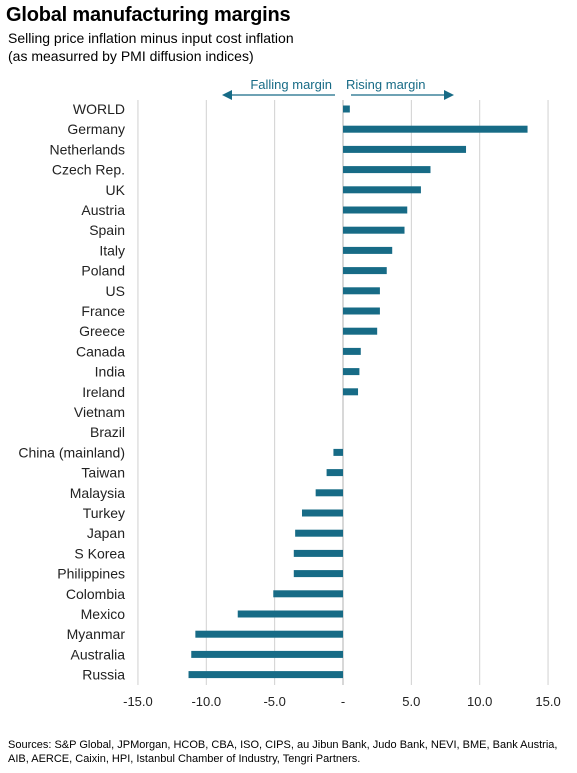 The height and width of the screenshot is (773, 577). What do you see at coordinates (131, 56) in the screenshot?
I see `subtitle-line-2: (as measurred by PMI diffusion indices)` at bounding box center [131, 56].